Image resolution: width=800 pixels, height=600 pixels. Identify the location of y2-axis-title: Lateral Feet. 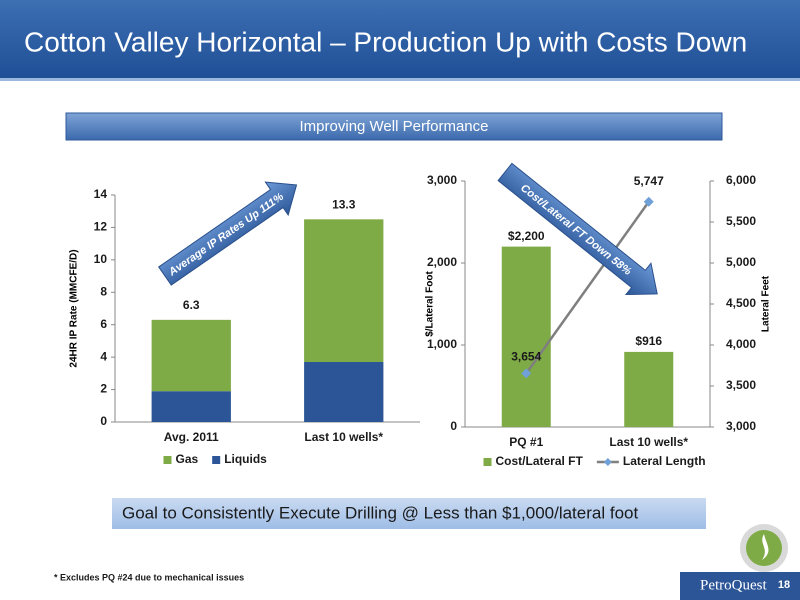
(766, 303).